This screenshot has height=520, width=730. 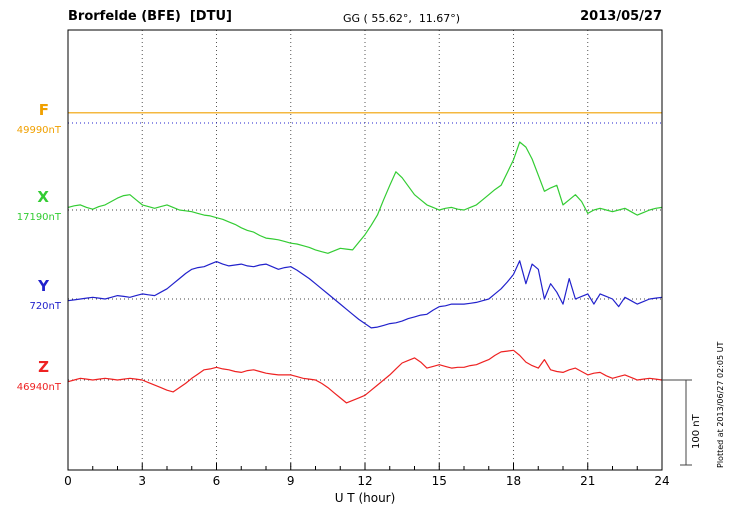 What do you see at coordinates (216, 481) in the screenshot?
I see `x-tick-label-6: 6` at bounding box center [216, 481].